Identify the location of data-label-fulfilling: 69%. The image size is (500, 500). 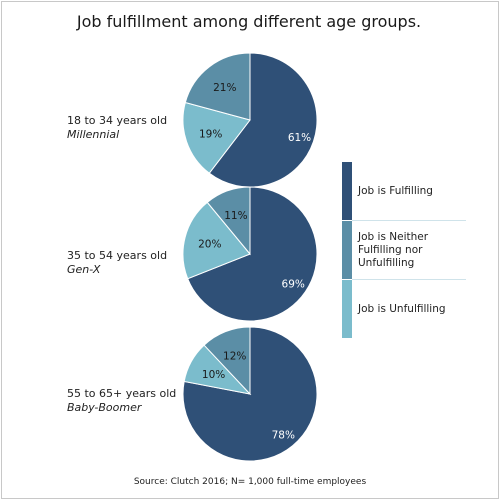
(293, 284).